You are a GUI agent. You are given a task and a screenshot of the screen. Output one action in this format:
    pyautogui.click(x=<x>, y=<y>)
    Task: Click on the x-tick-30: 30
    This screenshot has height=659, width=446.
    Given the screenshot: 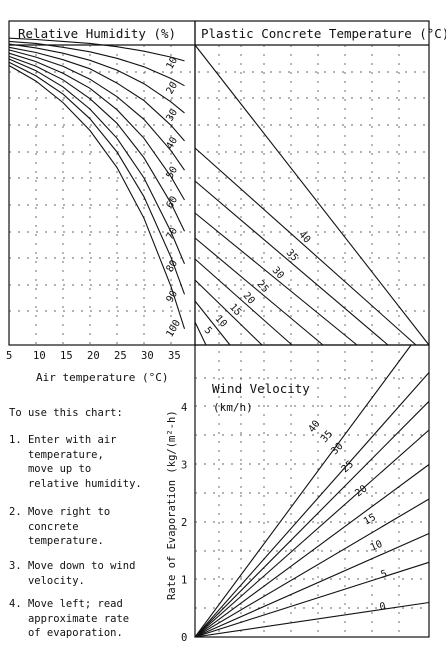 What is the action you would take?
    pyautogui.click(x=147, y=356)
    